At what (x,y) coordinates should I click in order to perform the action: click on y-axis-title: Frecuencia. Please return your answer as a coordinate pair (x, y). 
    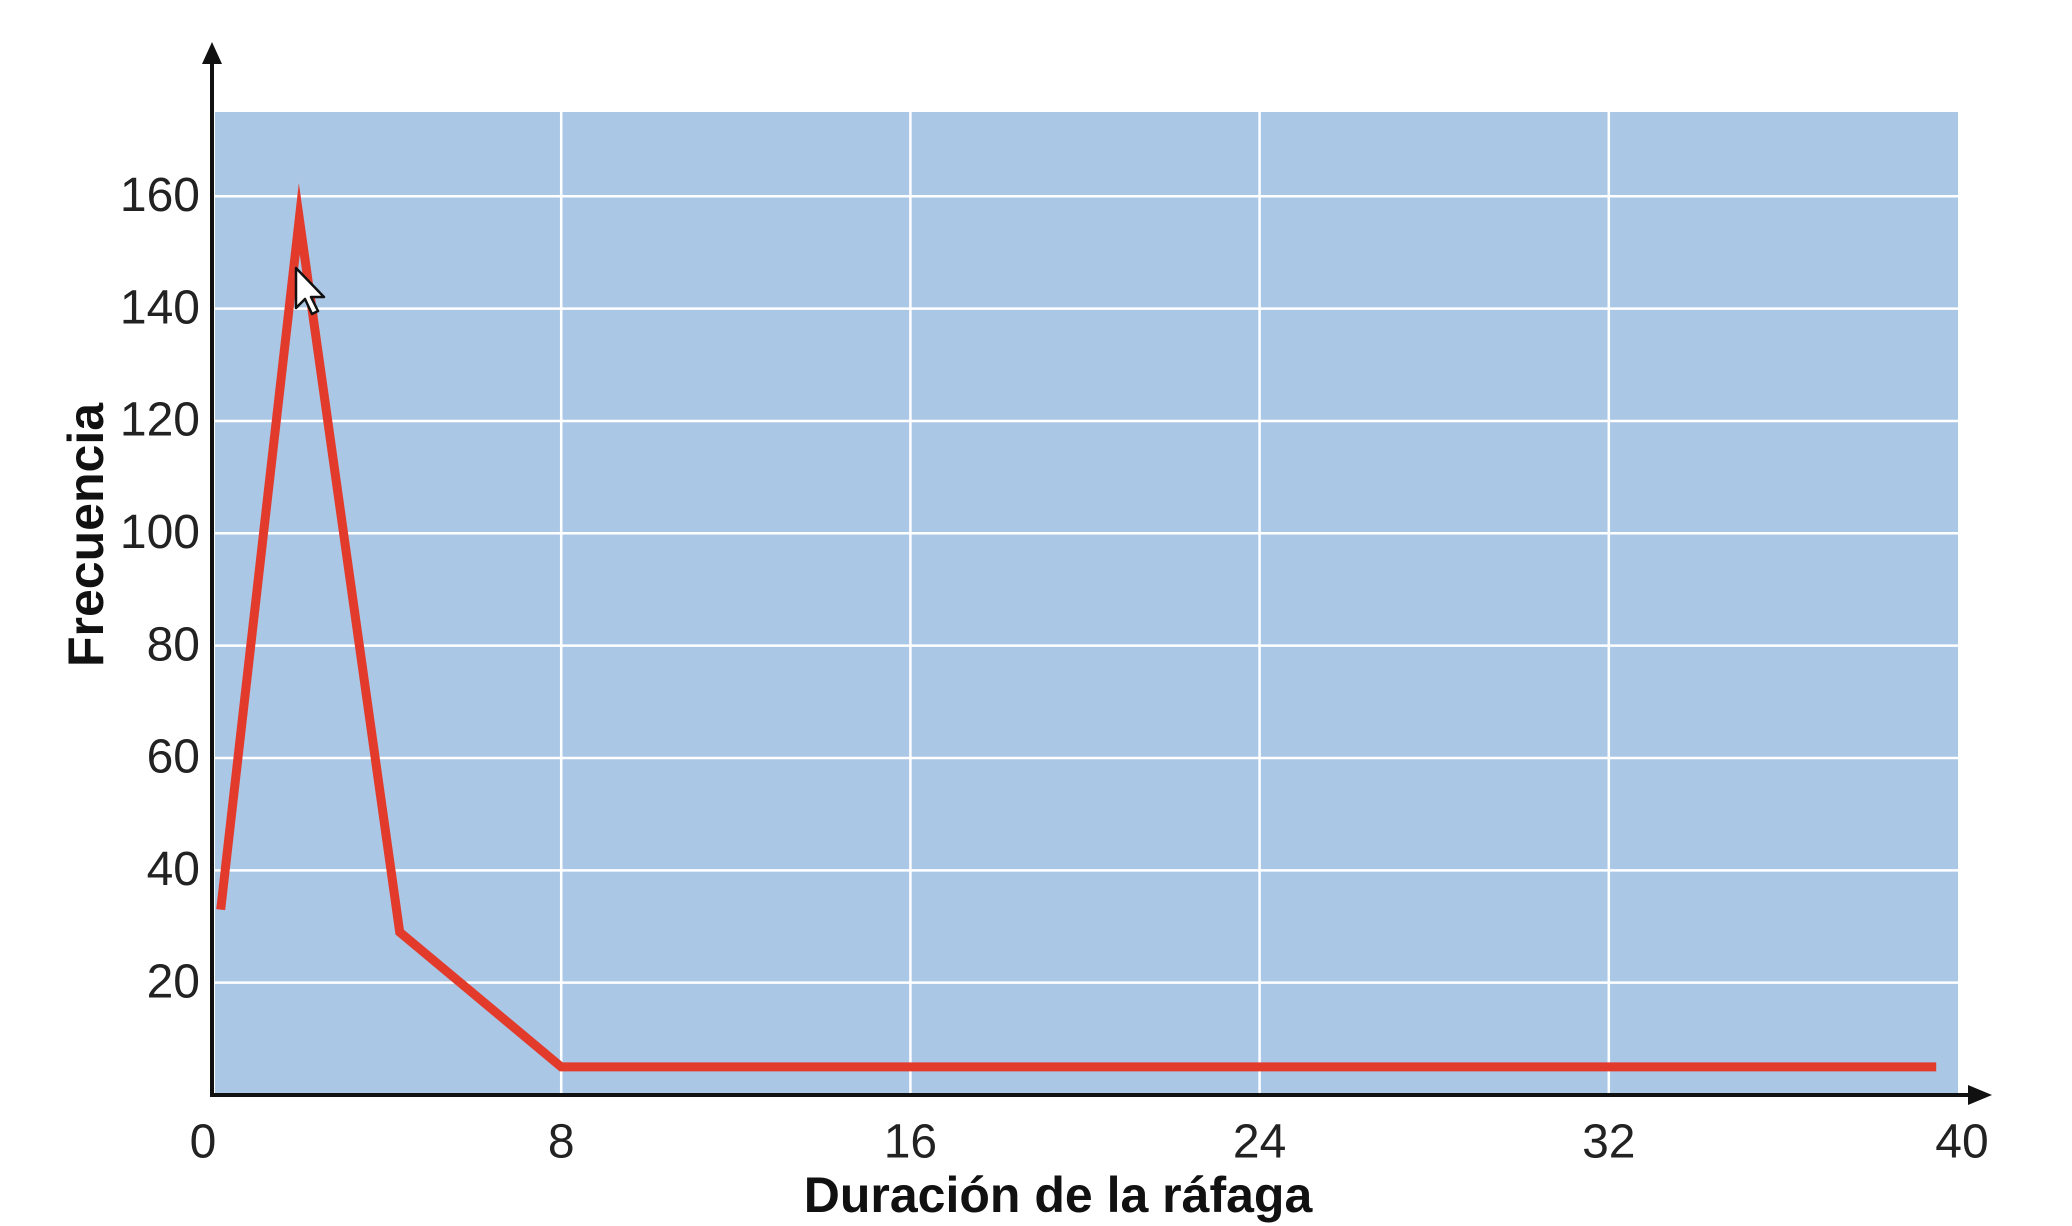
    Looking at the image, I should click on (86, 534).